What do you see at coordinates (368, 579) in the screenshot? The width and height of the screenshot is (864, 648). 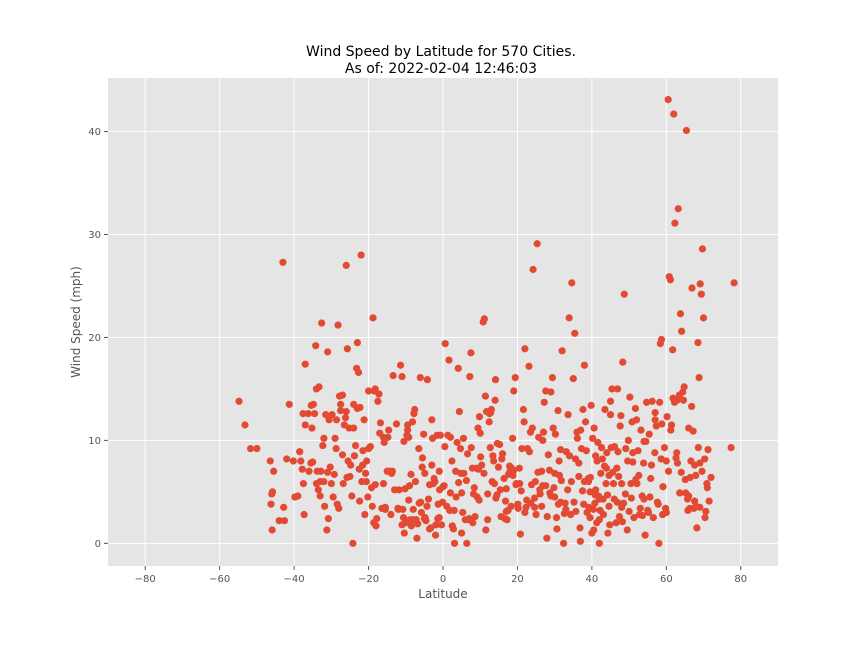 I see `x-tick-label: −20` at bounding box center [368, 579].